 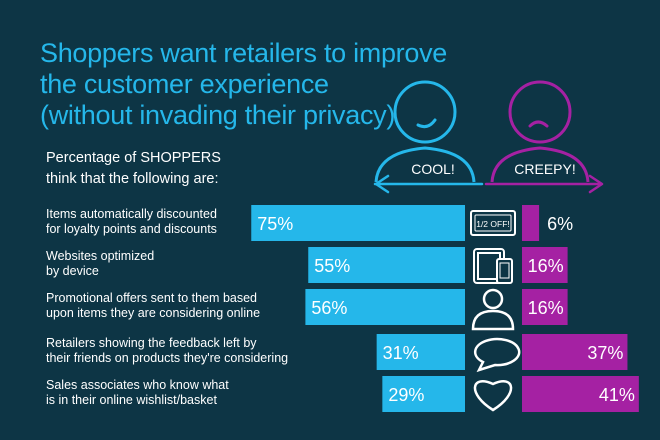 I want to click on subhead-line-2: think that the following are:, so click(x=132, y=179).